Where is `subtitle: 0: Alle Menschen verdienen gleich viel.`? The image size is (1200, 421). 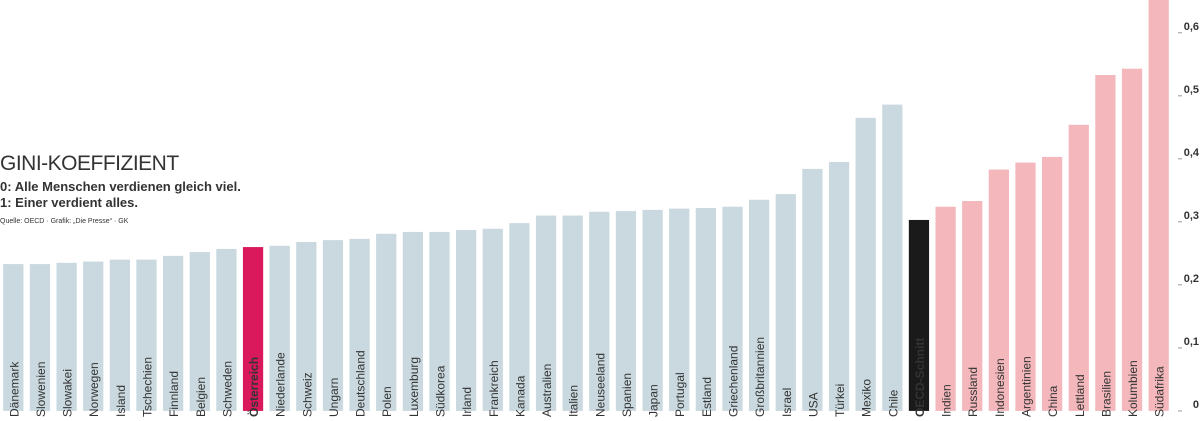
subtitle: 0: Alle Menschen verdienen gleich viel. is located at coordinates (120, 186).